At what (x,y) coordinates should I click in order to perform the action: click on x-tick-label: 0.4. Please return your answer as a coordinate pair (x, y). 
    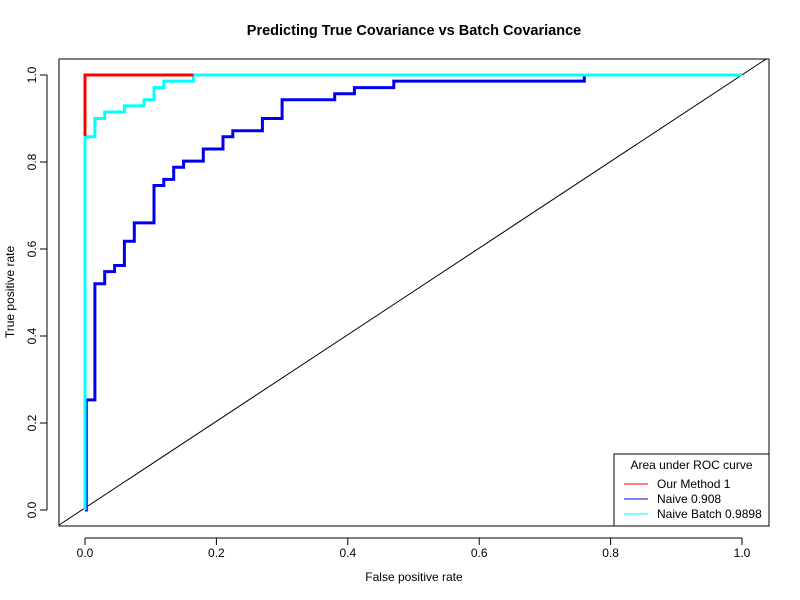
    Looking at the image, I should click on (347, 553).